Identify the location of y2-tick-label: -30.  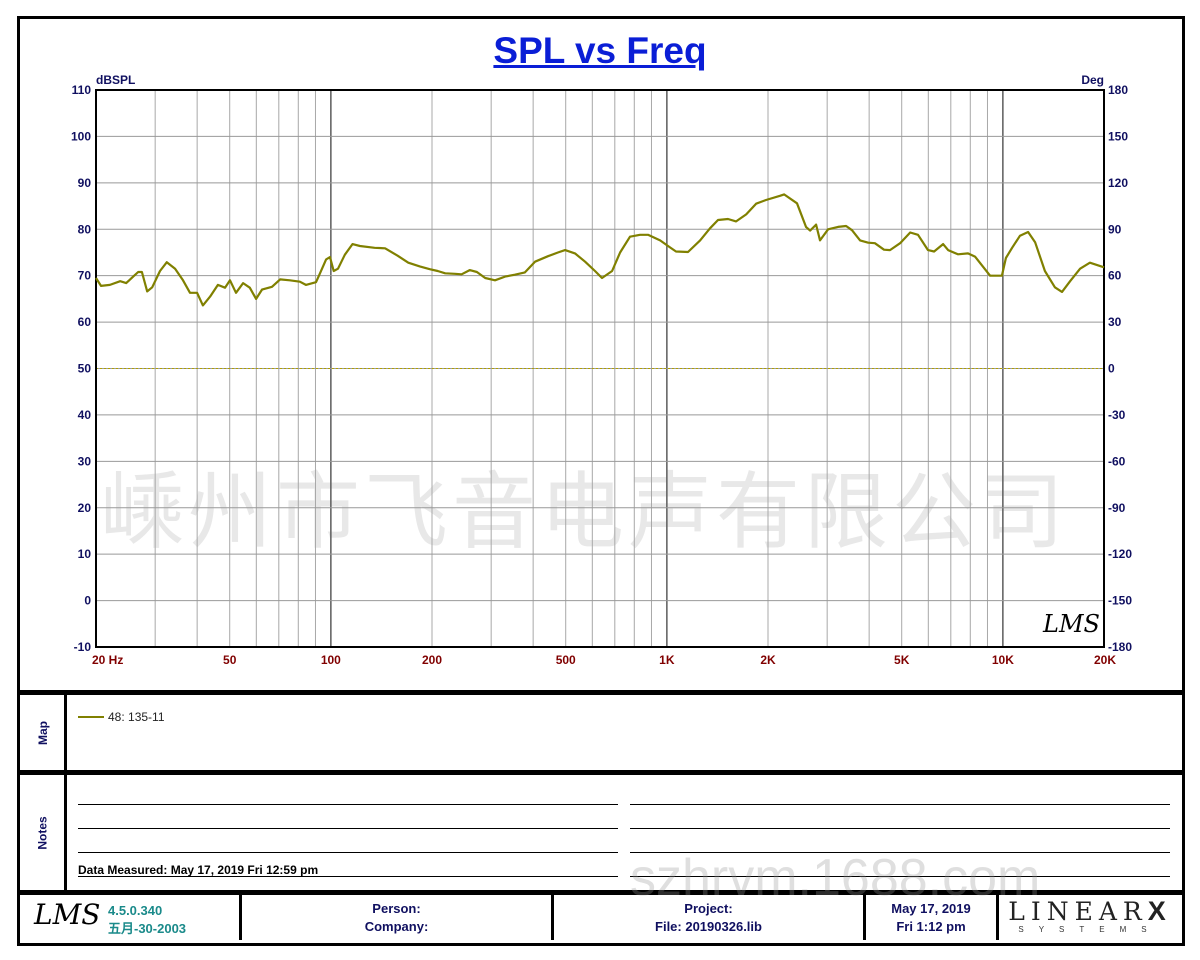
(1117, 415).